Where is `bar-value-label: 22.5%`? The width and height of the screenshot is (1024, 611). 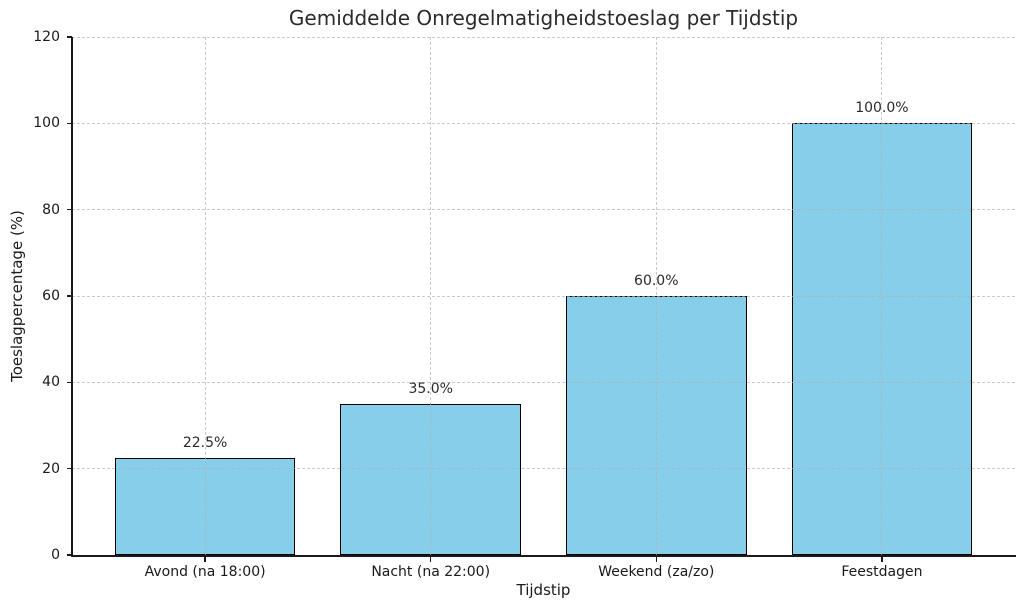
bar-value-label: 22.5% is located at coordinates (205, 442).